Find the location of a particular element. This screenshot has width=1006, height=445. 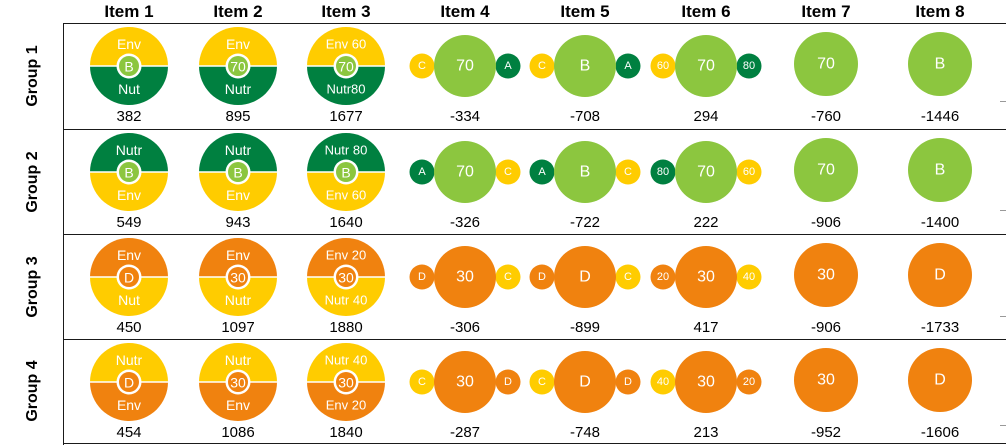

row-header: Group 4 is located at coordinates (32, 391).